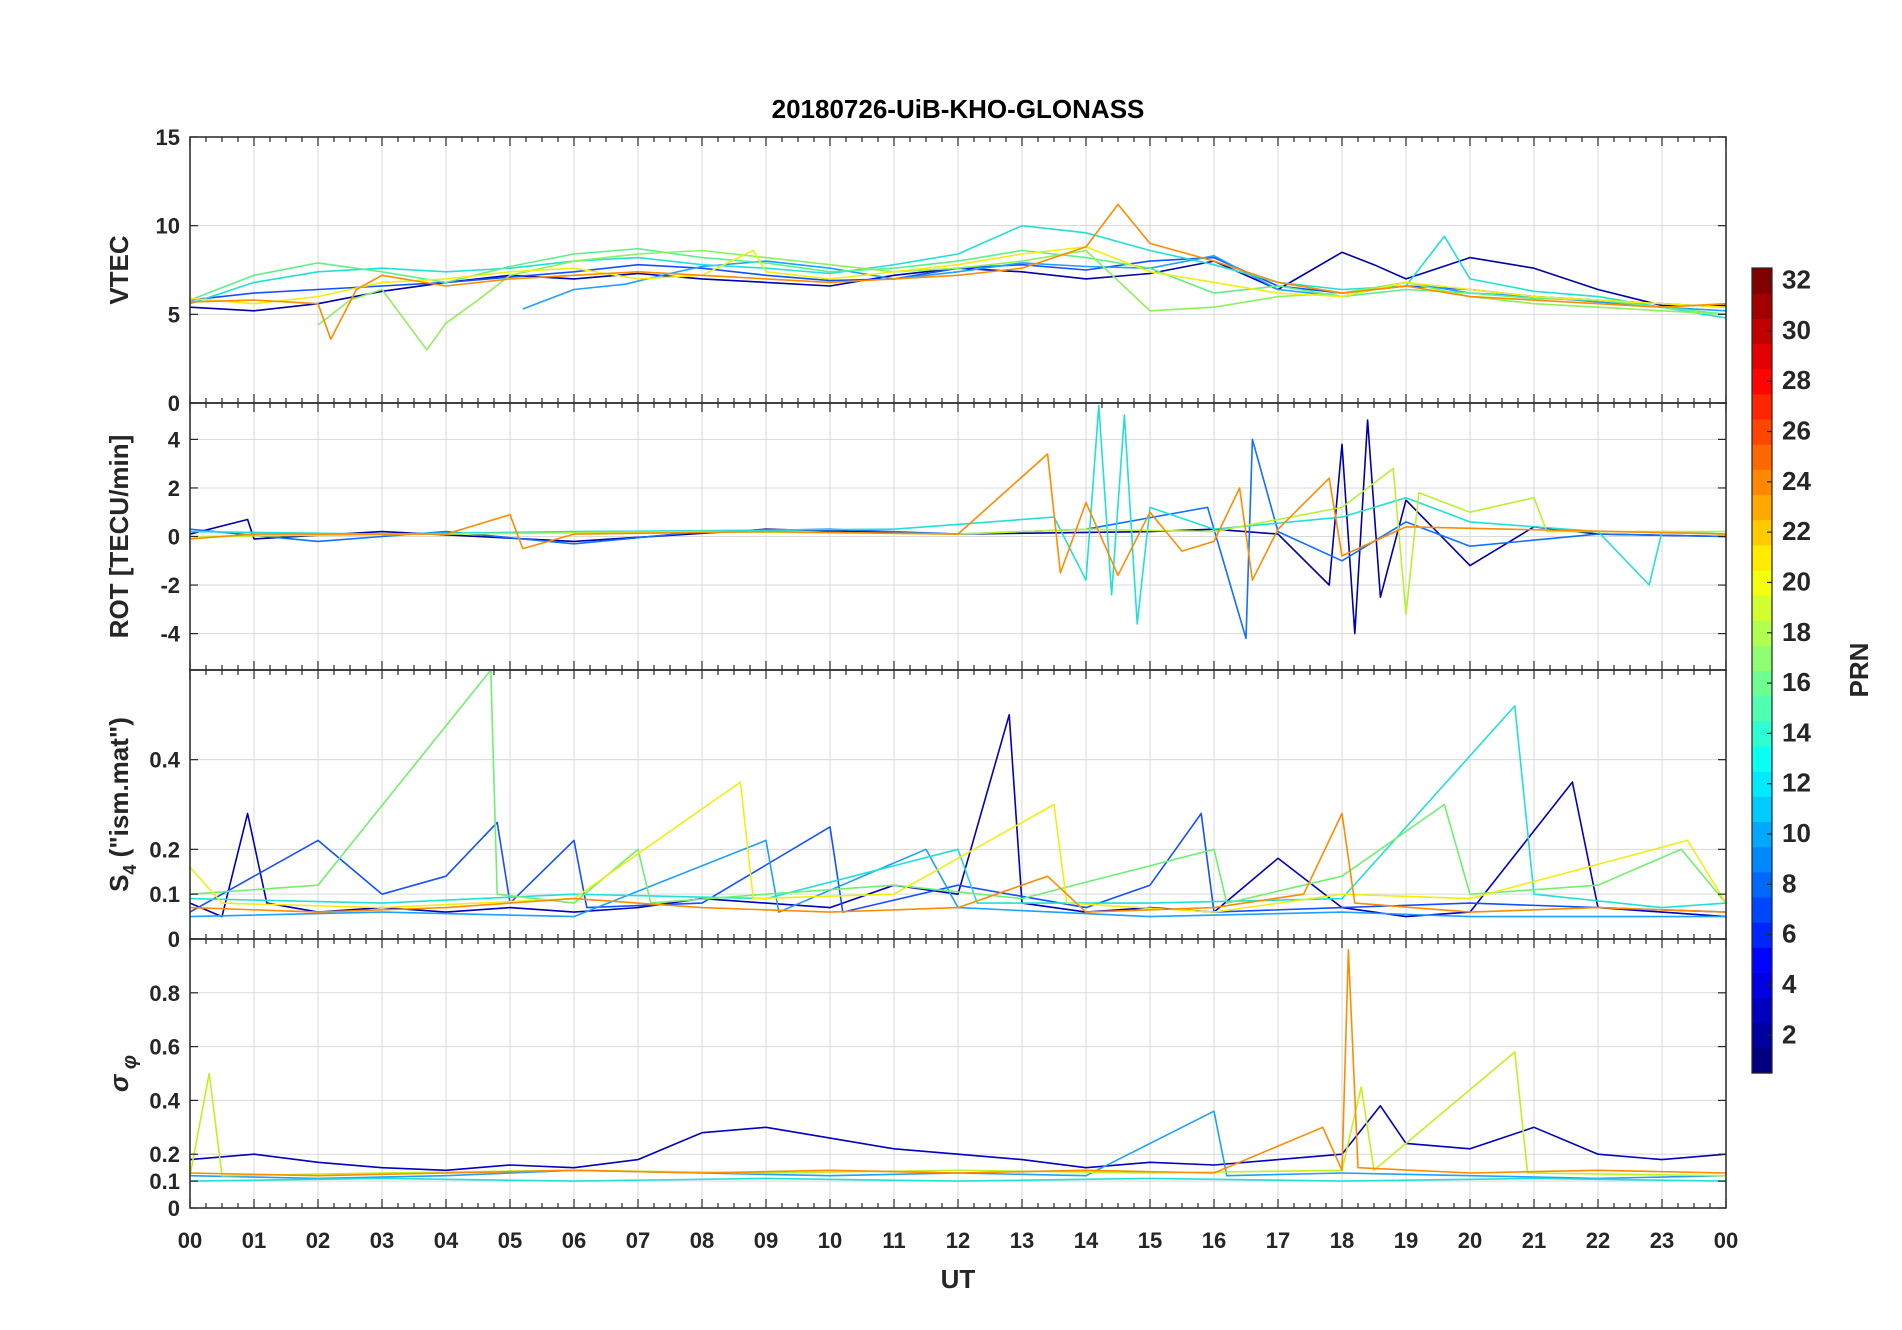 This screenshot has width=1902, height=1330. Describe the element at coordinates (174, 488) in the screenshot. I see `y-tick-label: 2` at that location.